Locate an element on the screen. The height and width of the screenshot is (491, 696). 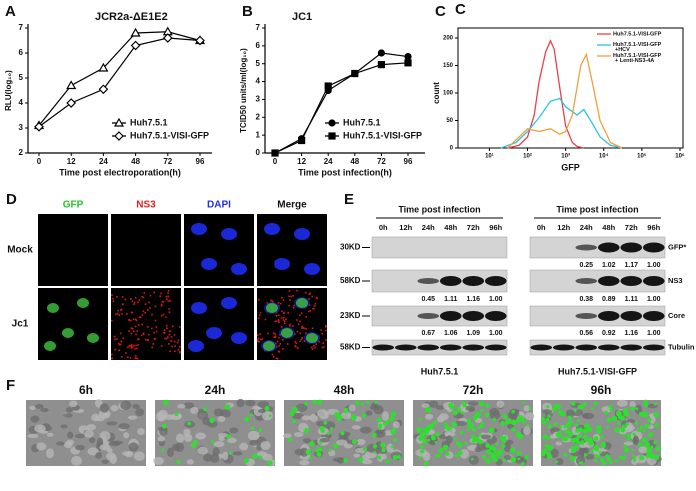
x-tick-label: 10¹ is located at coordinates (489, 156).